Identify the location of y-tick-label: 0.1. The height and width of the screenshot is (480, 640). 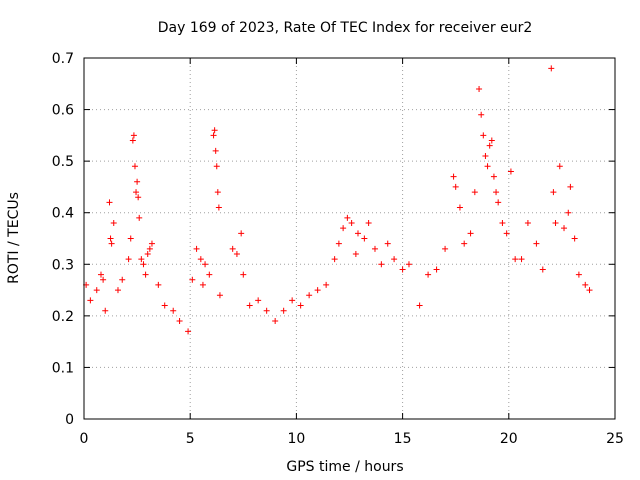
(63, 368).